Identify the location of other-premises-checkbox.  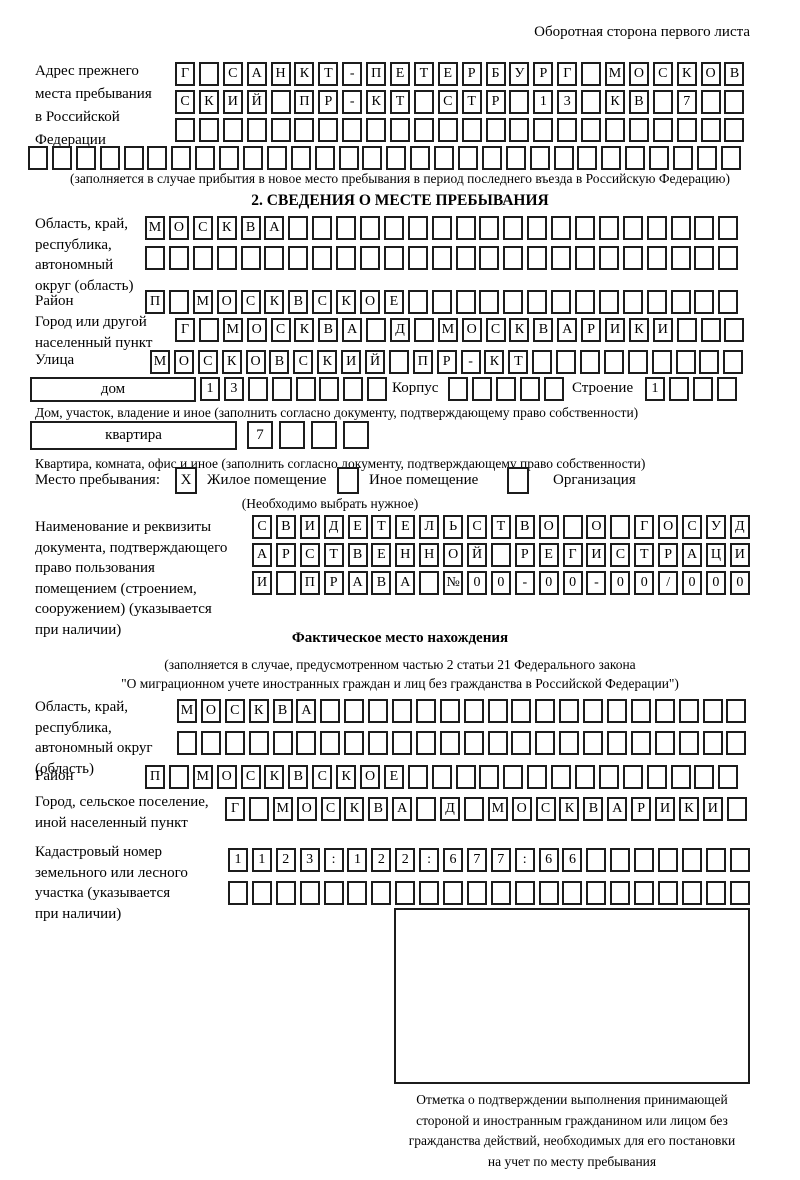
(348, 480).